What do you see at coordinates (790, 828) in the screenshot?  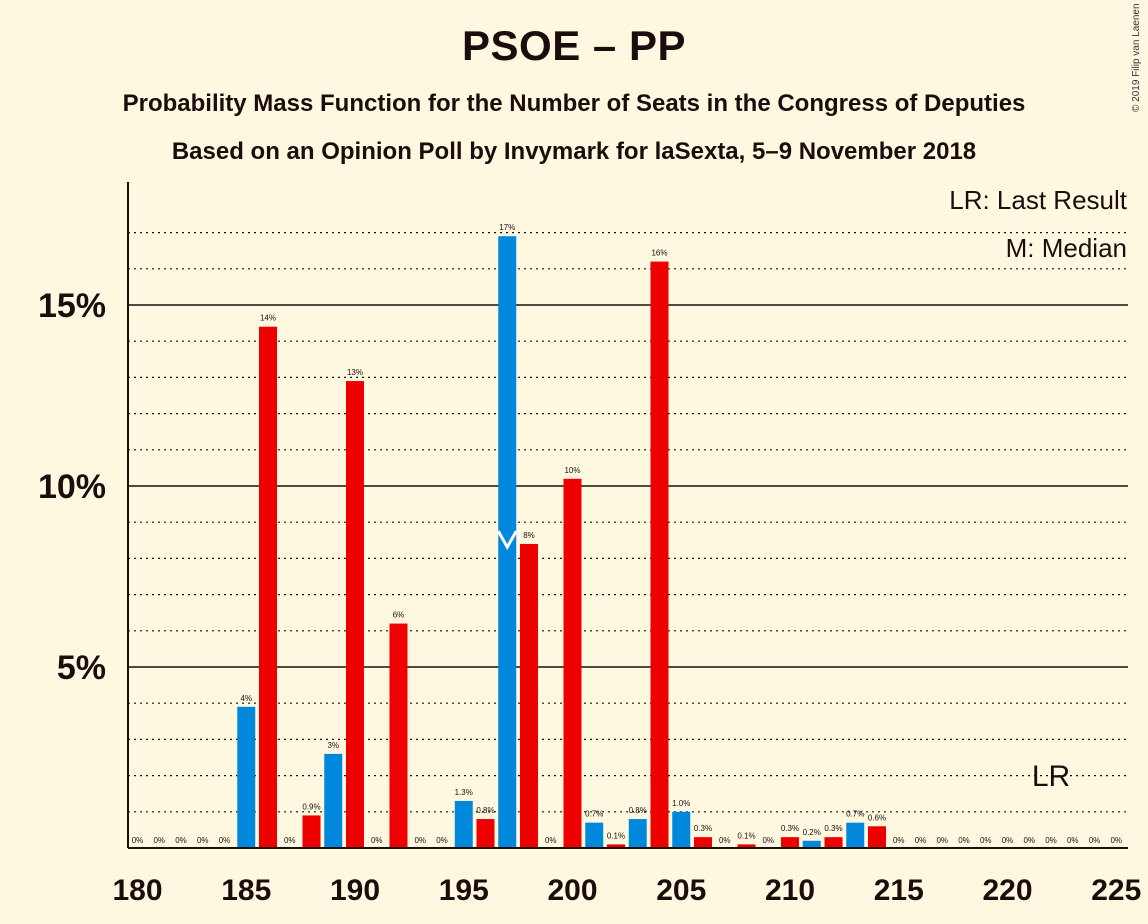 I see `bar-label-seat-210: 0.3%` at bounding box center [790, 828].